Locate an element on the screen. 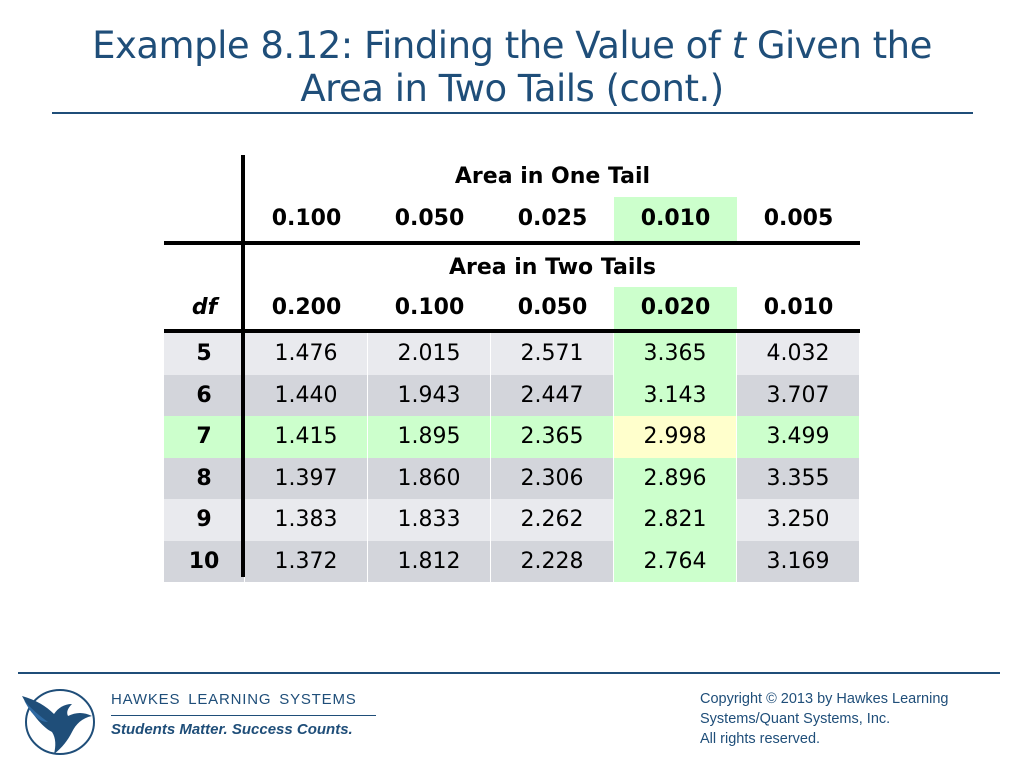  df-cell: 5 is located at coordinates (204, 354).